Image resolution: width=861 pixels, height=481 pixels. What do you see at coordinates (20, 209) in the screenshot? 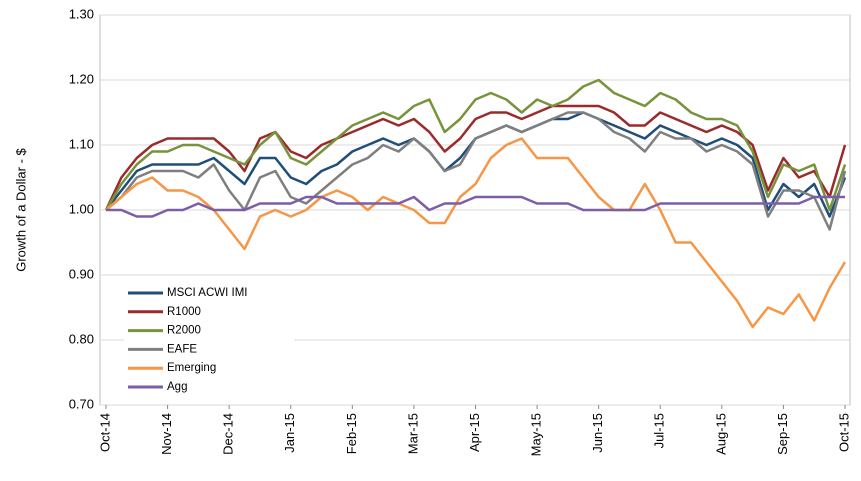
I see `y-axis-label: Growth of a Dollar - $` at bounding box center [20, 209].